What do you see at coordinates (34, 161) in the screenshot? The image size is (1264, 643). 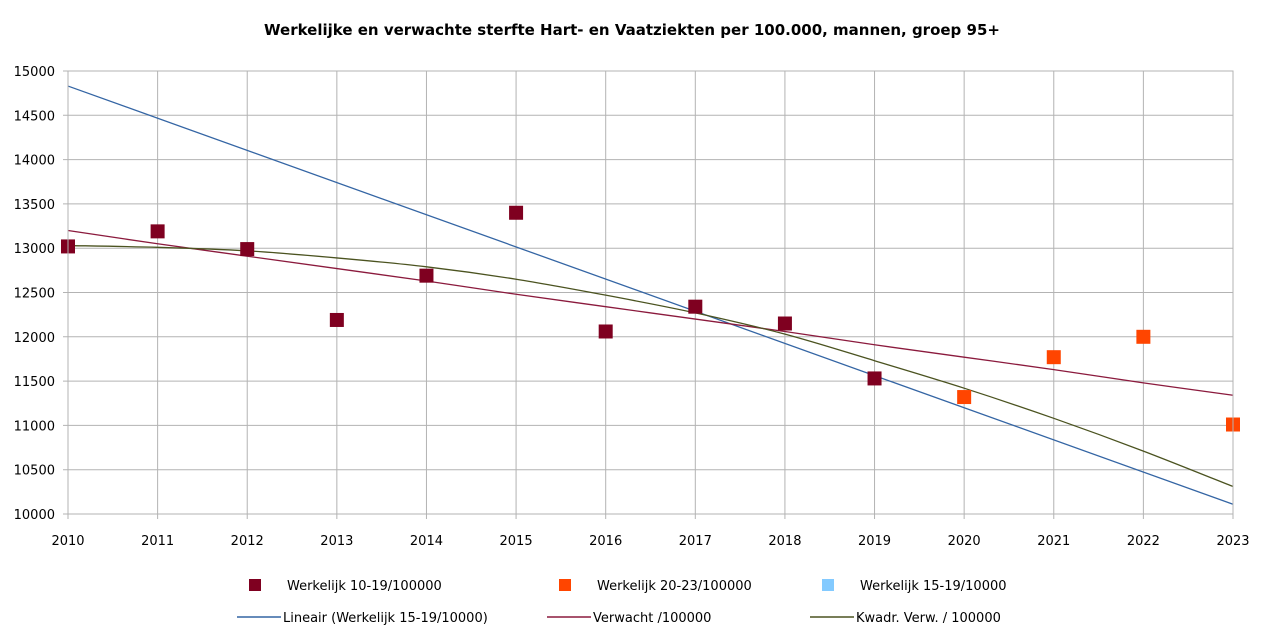 I see `y-tick-label: 14000` at bounding box center [34, 161].